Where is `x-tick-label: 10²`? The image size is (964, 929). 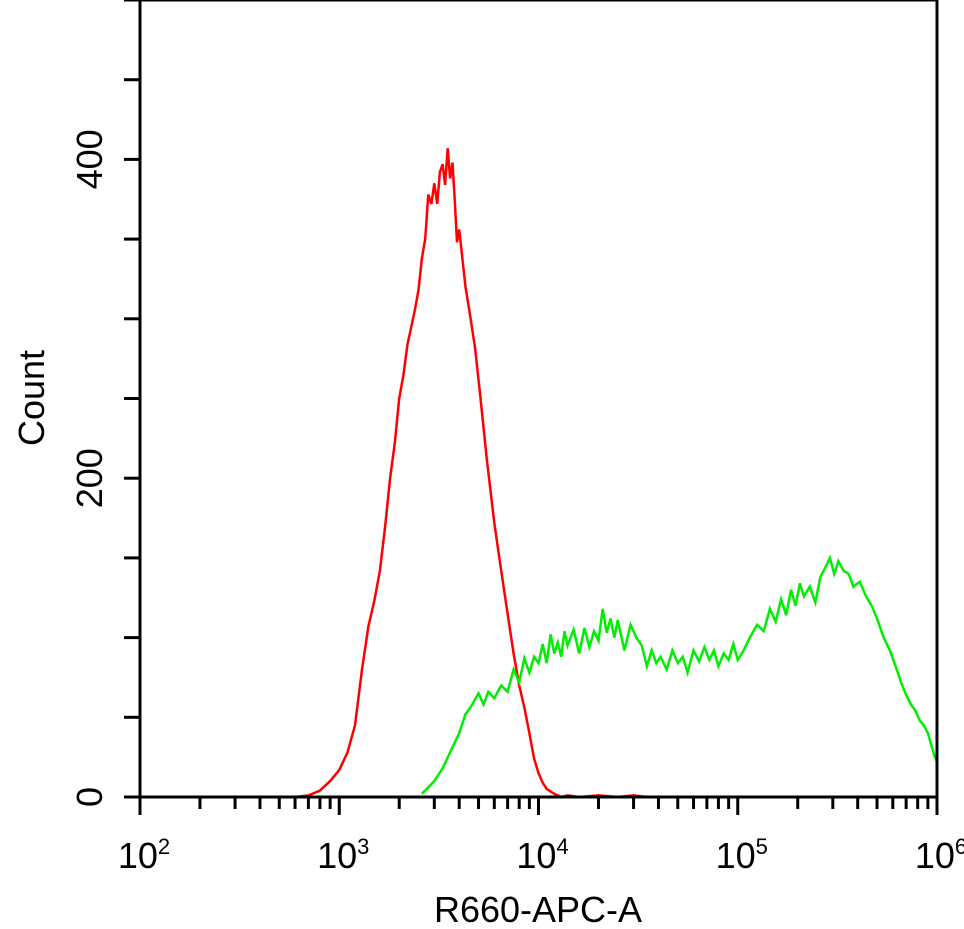
x-tick-label: 10² is located at coordinates (144, 855).